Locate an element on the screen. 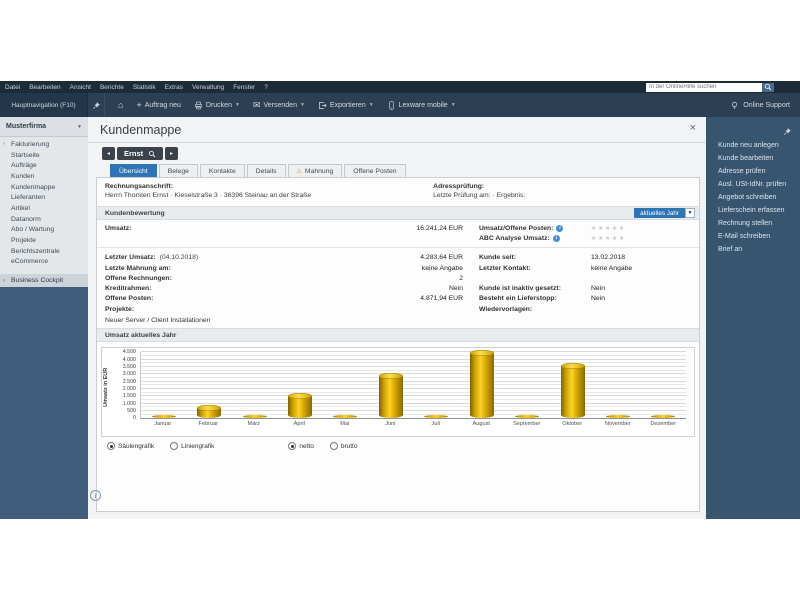 This screenshot has width=800, height=600. action-briefan: Brief an is located at coordinates (730, 249).